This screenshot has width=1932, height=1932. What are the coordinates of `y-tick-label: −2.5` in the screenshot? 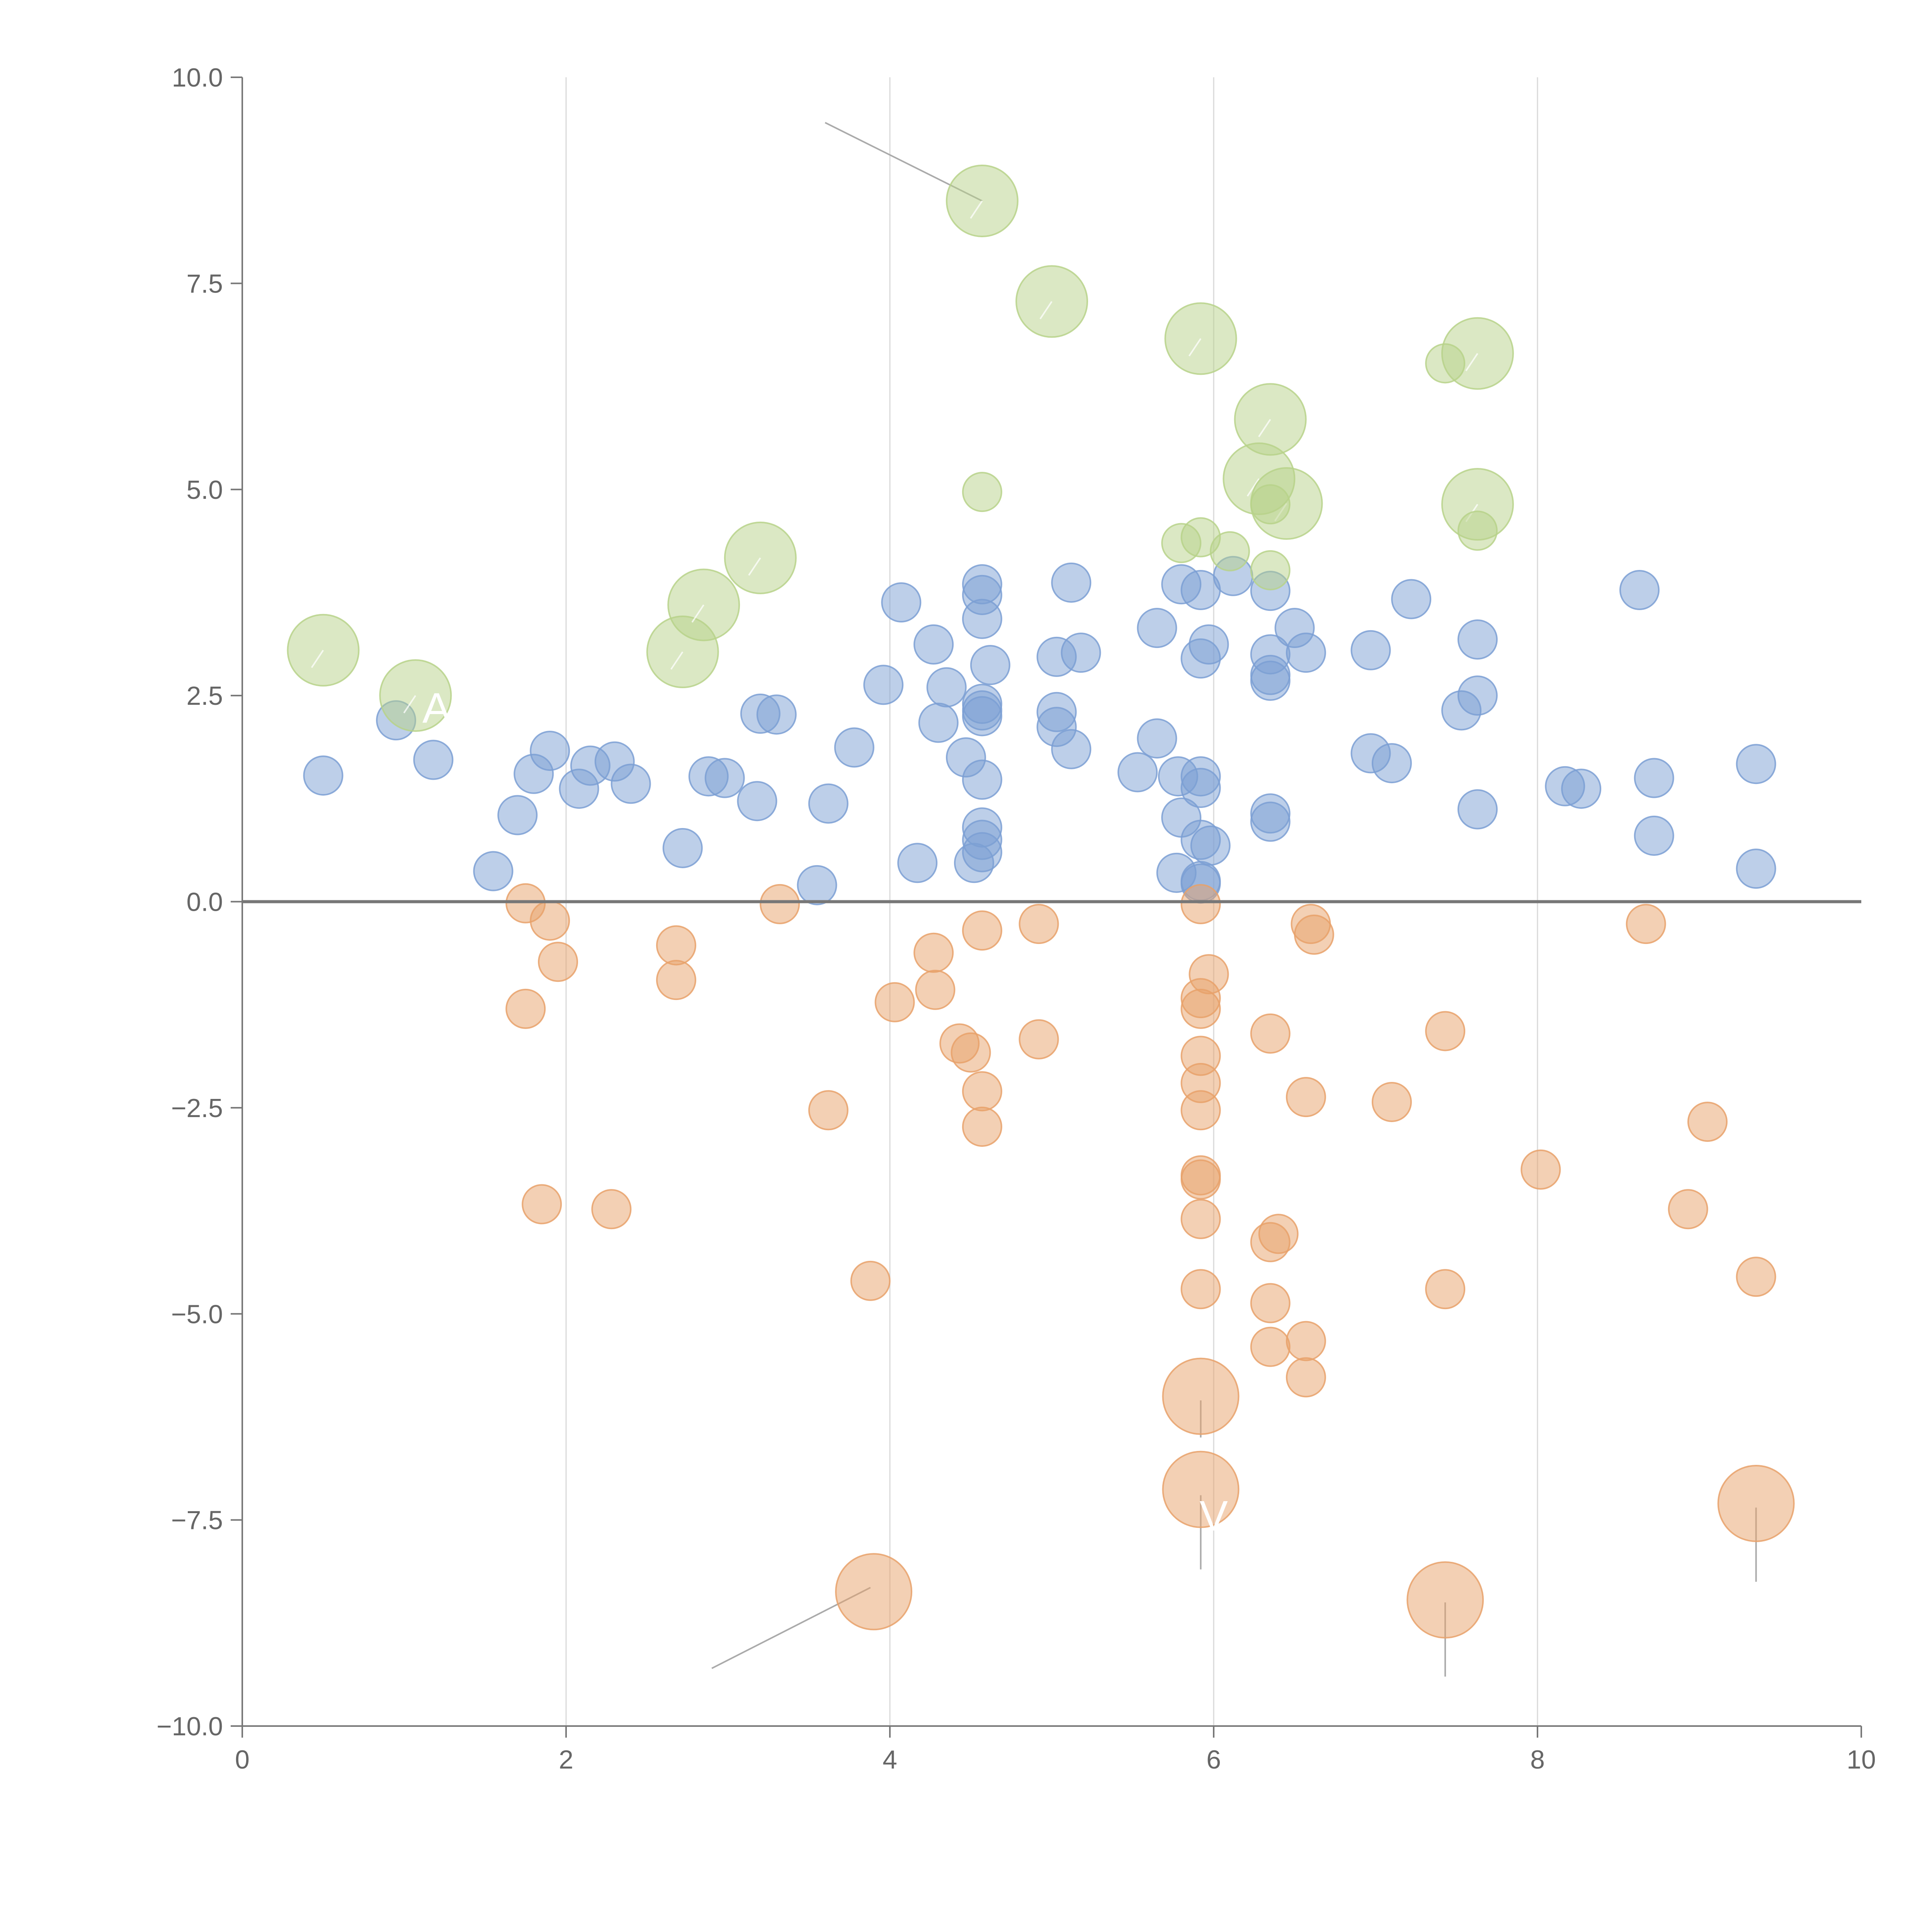 It's located at (197, 1108).